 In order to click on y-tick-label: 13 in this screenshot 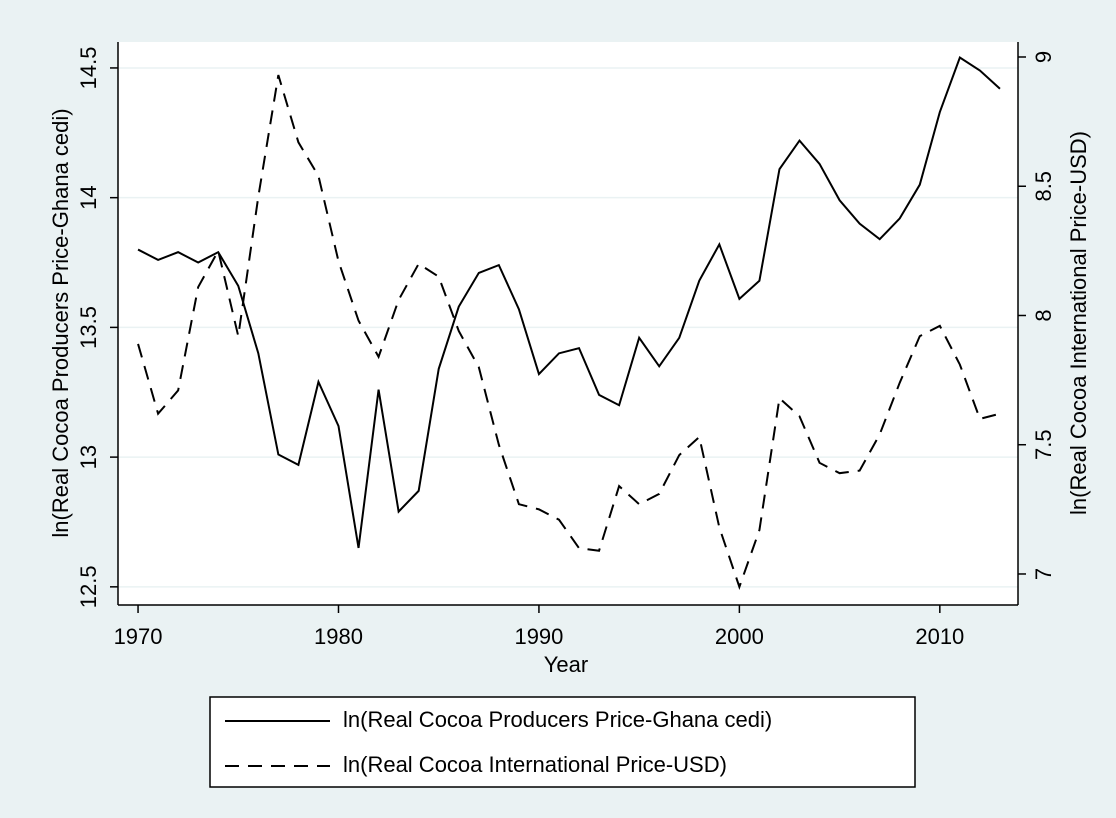, I will do `click(88, 457)`.